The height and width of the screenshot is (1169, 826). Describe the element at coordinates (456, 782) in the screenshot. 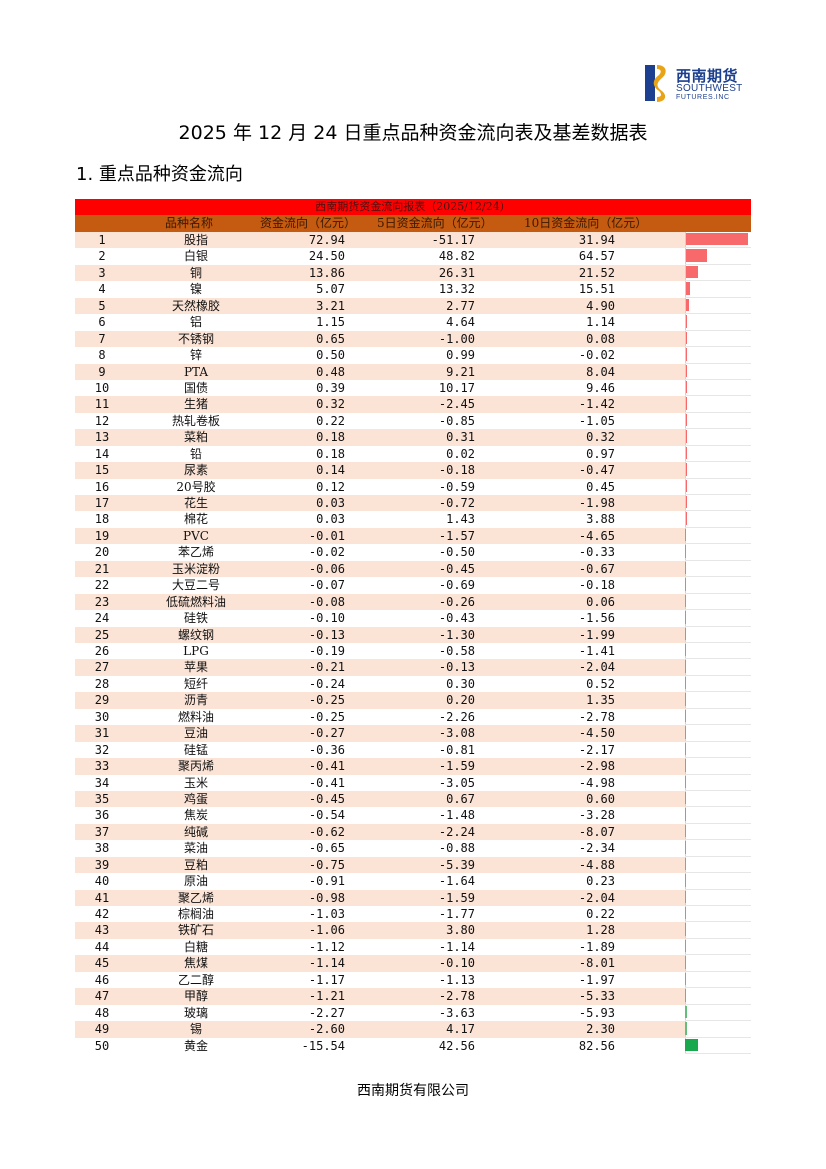

I see `row-flow-5d: -3.05` at that location.